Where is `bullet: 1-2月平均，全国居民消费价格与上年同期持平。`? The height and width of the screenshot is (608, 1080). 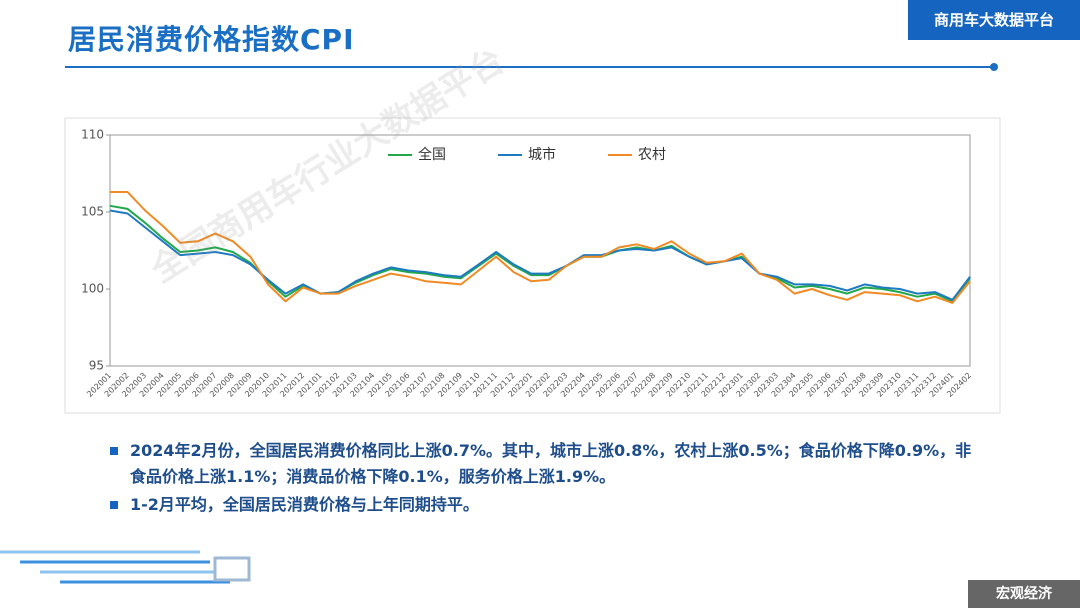
bullet: 1-2月平均，全国居民消费价格与上年同期持平。 is located at coordinates (543, 505).